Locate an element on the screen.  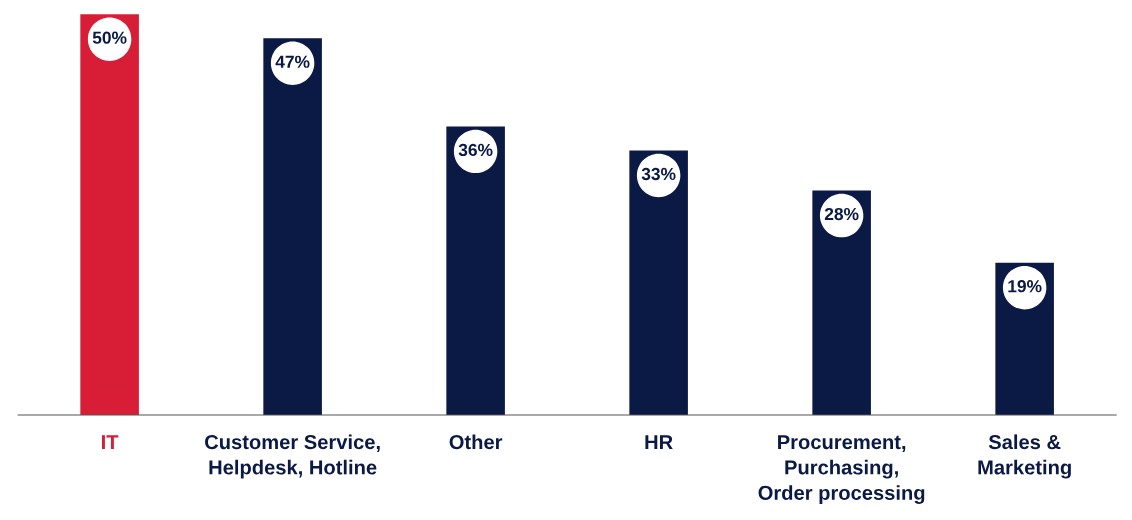
data-label: 50% is located at coordinates (109, 37).